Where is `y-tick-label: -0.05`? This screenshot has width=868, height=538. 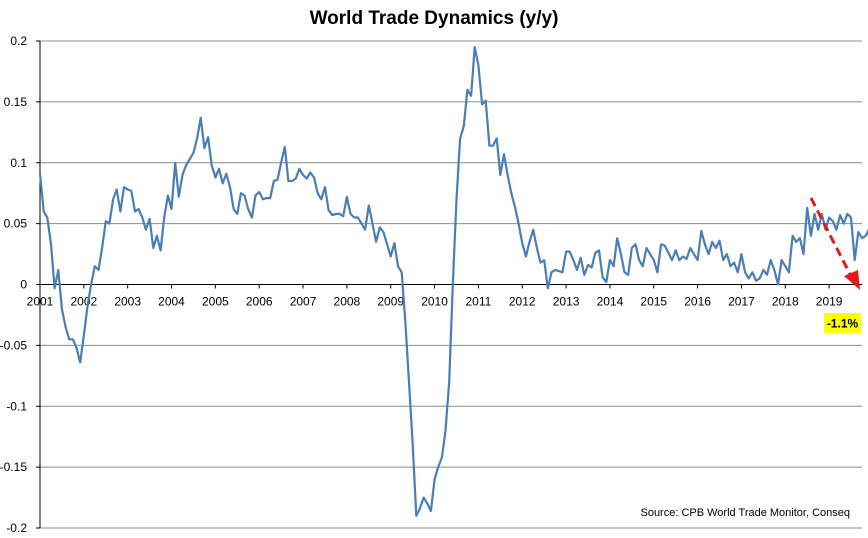 y-tick-label: -0.05 is located at coordinates (13, 345).